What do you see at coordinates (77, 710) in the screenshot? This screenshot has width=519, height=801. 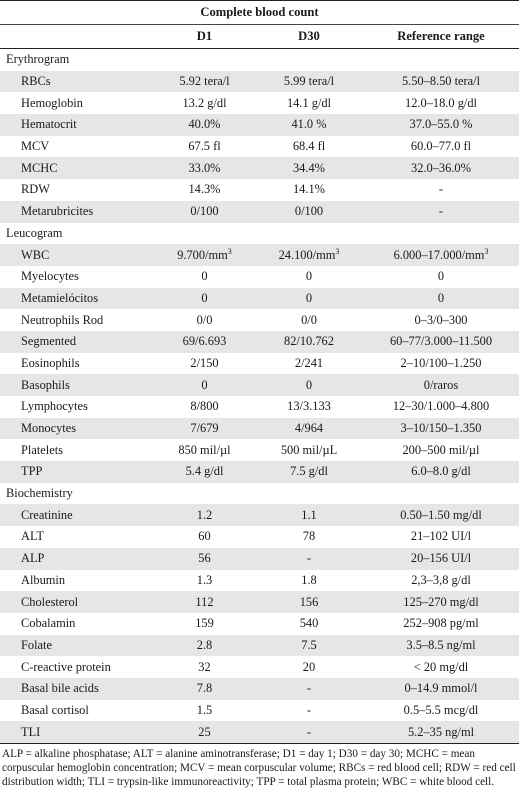 I see `row-label: Basal cortisol` at bounding box center [77, 710].